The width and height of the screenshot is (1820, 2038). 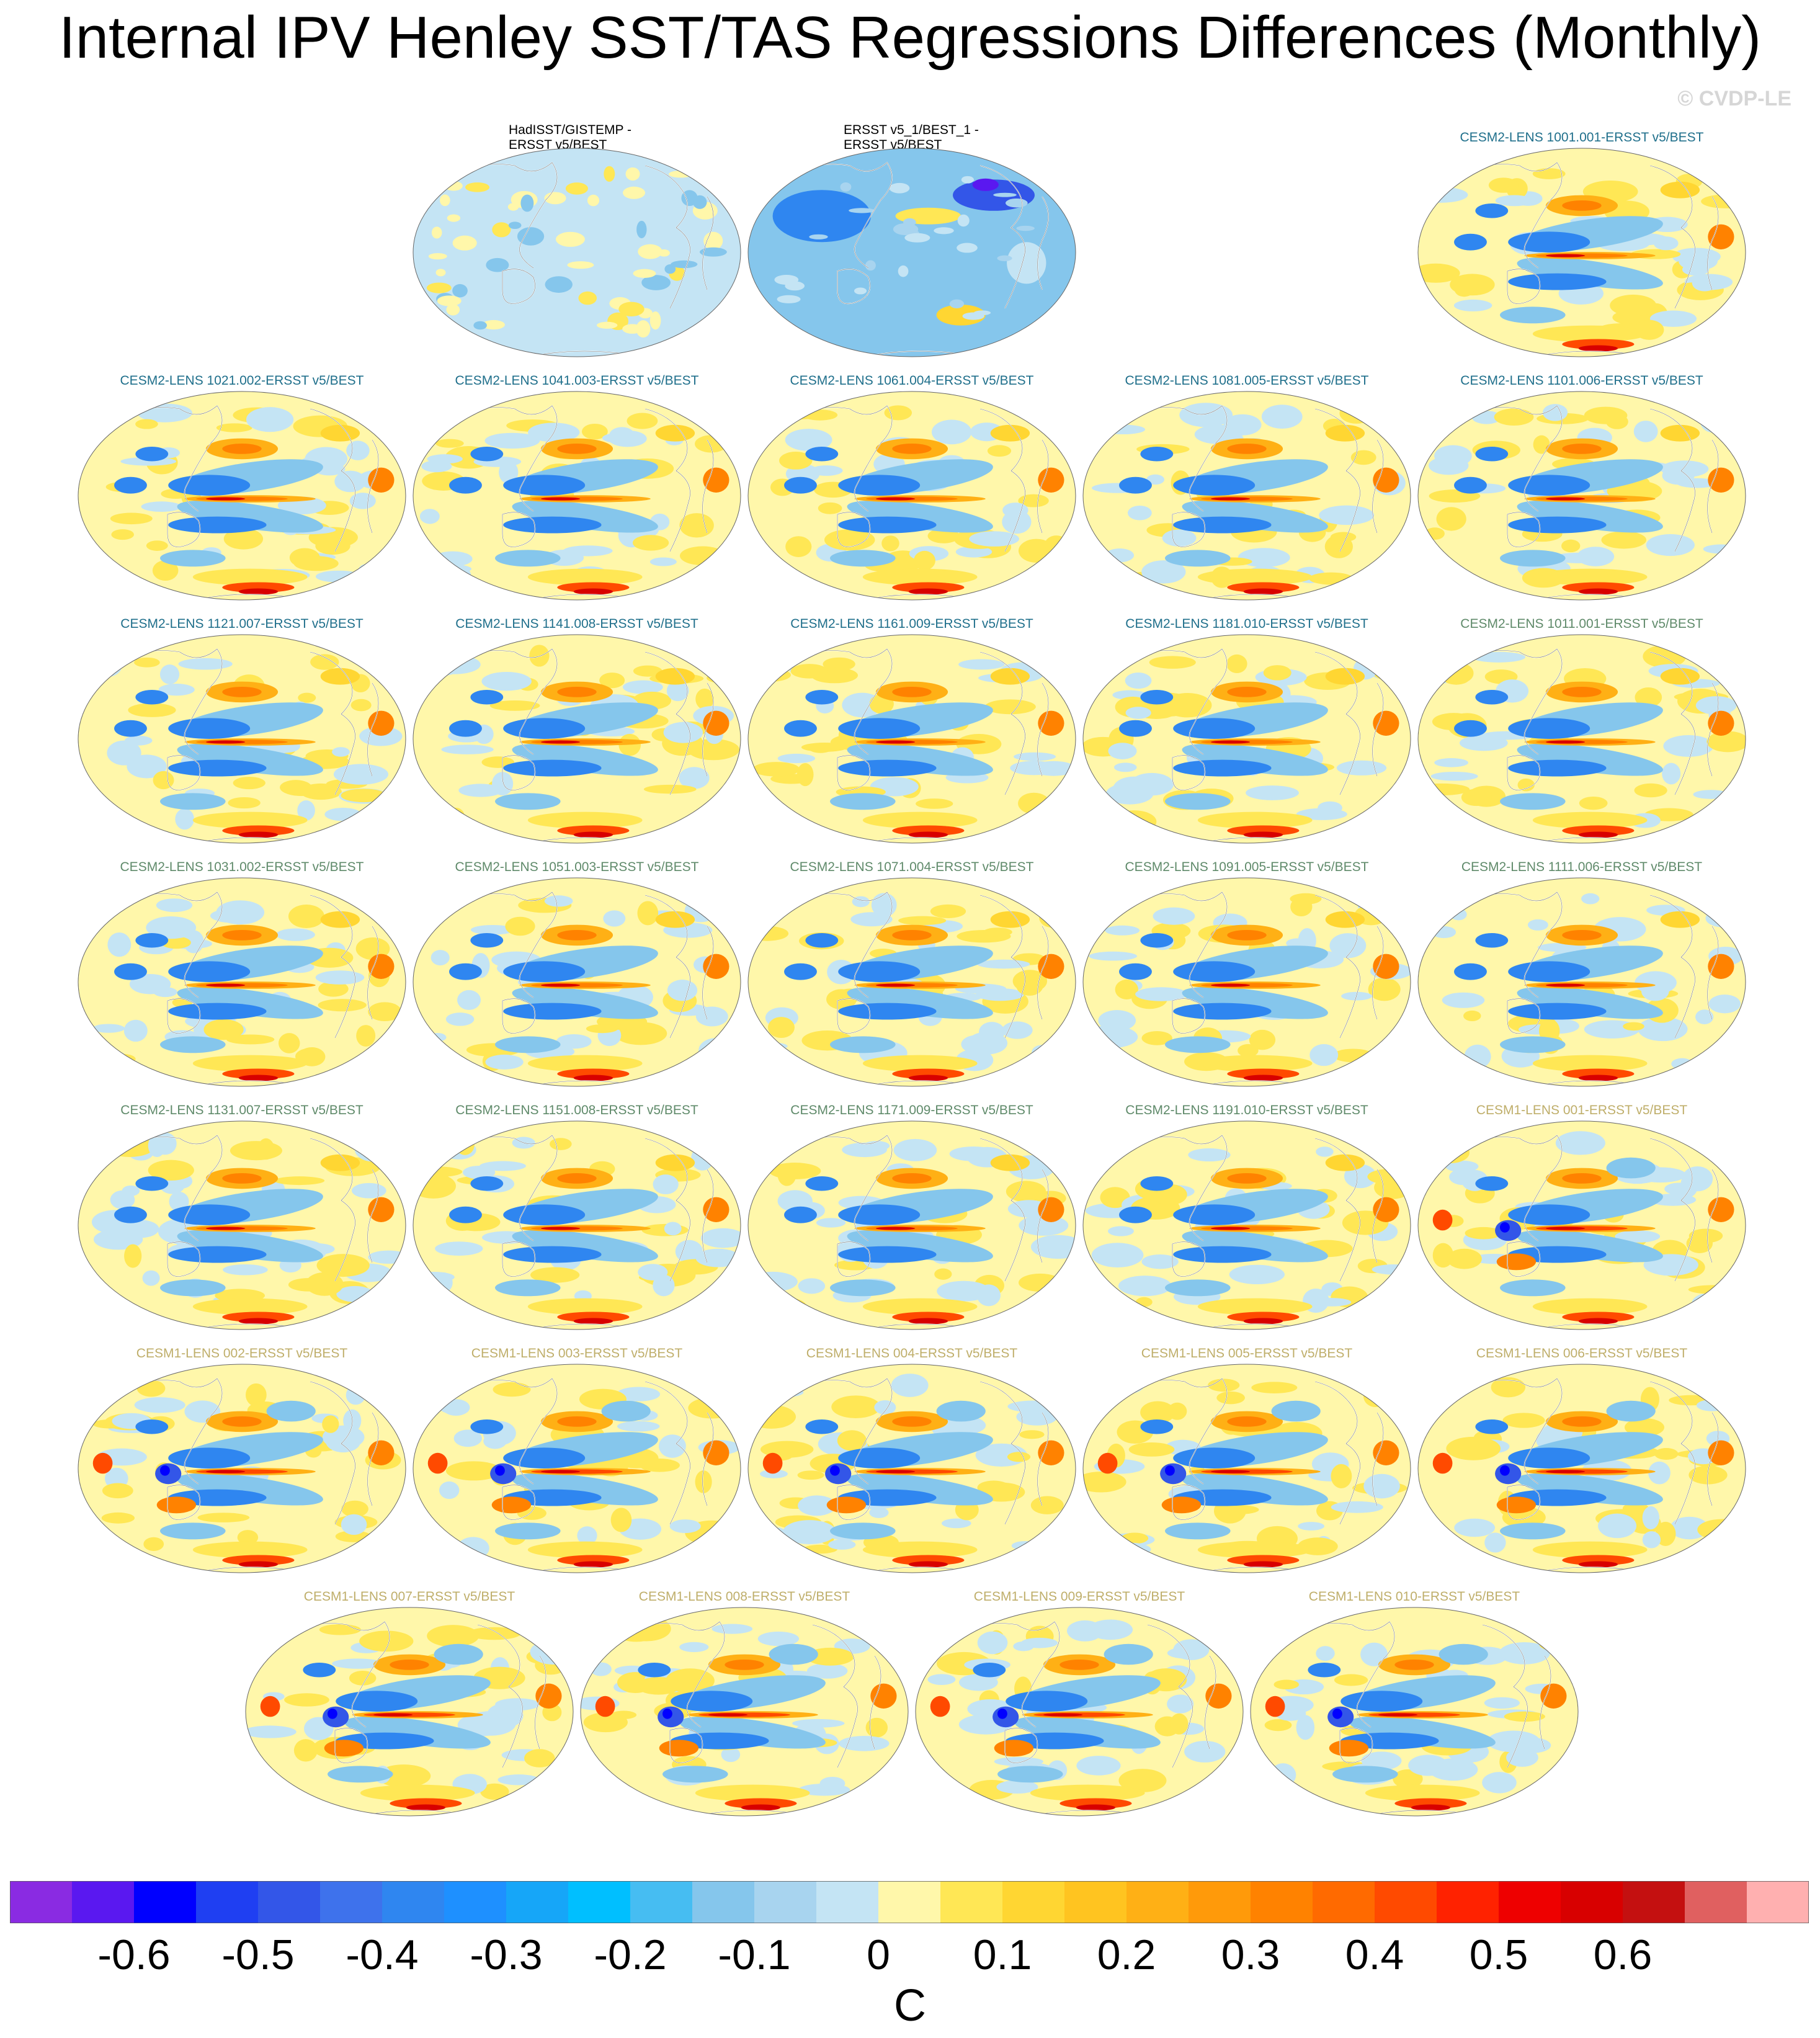 What do you see at coordinates (576, 485) in the screenshot?
I see `map-panel: CESM2-LENS 1041.003-ERSST v5/BEST` at bounding box center [576, 485].